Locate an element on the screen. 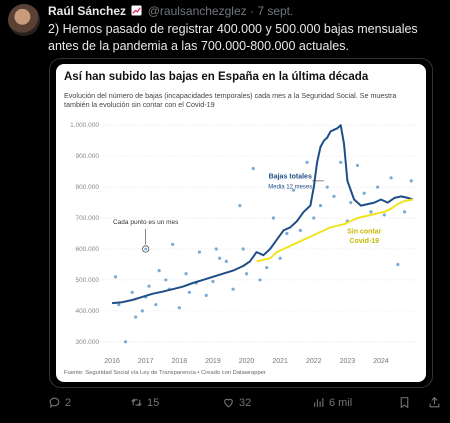 This screenshot has height=423, width=450. y-tick-label: 900.000 is located at coordinates (88, 156).